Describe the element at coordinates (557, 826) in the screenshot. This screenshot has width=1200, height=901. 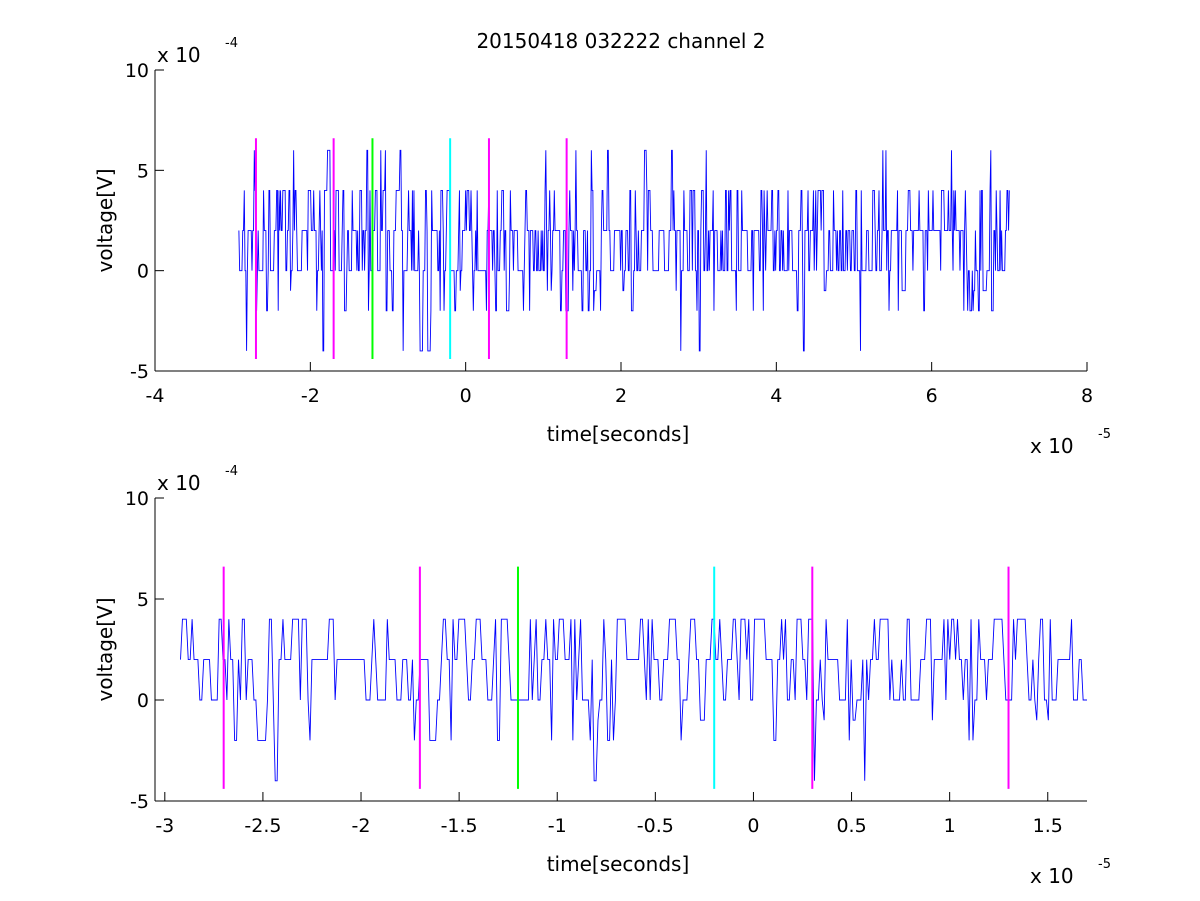
I see `x-tick-label: -1` at that location.